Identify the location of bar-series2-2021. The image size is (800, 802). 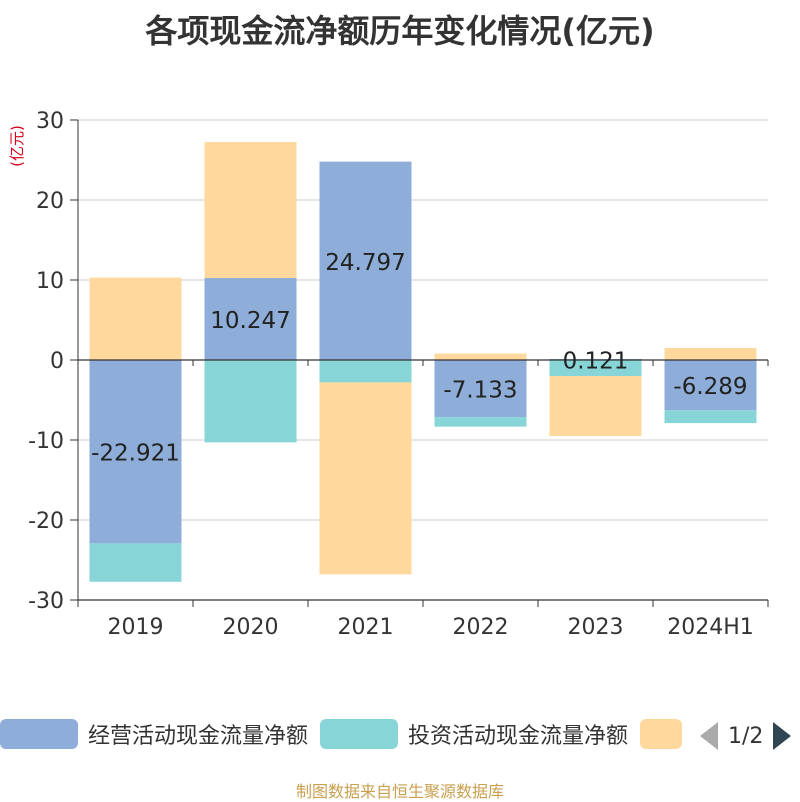
(365, 478).